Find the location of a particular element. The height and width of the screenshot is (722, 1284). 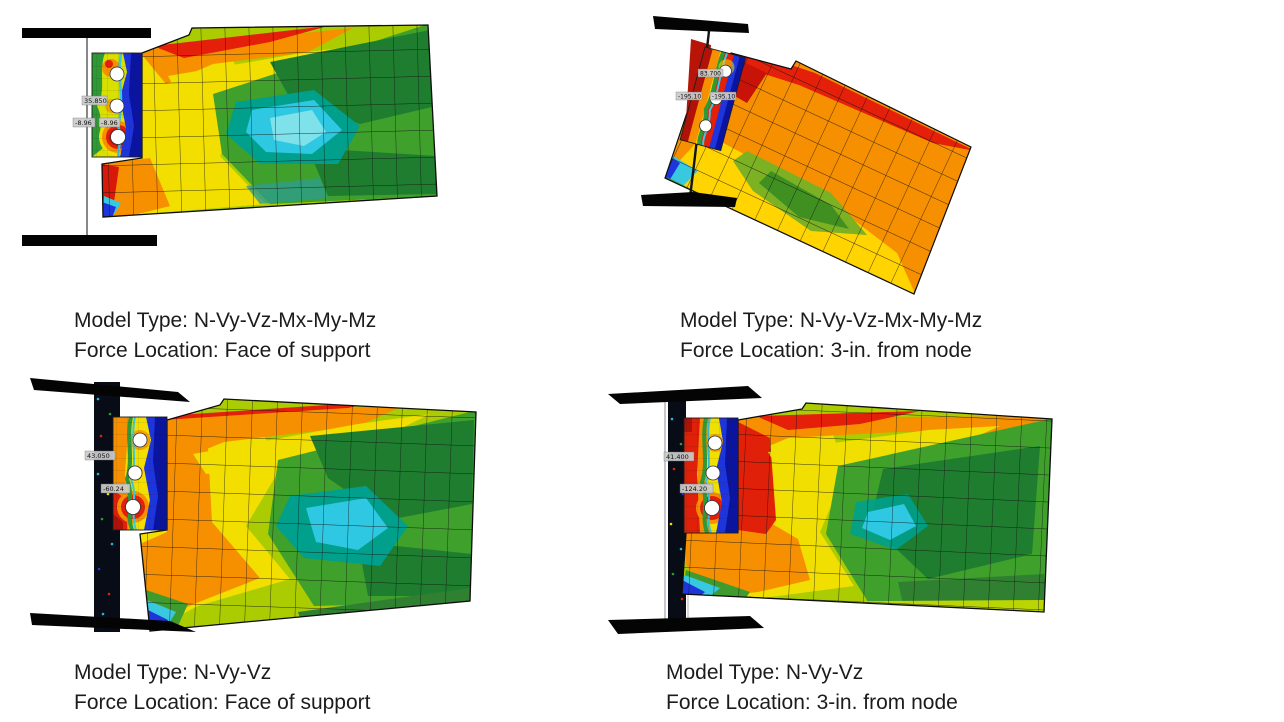

fea-plot-bottom-left: 43.050 -60.24 is located at coordinates (253, 505).